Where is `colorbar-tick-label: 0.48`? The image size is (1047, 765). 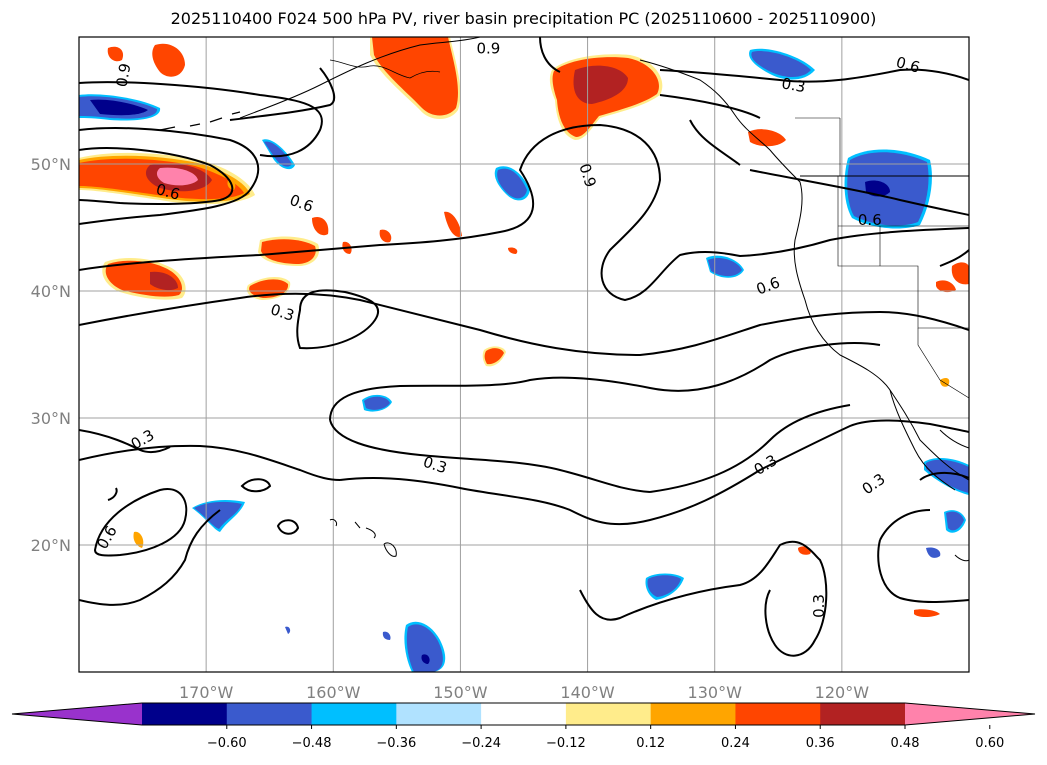
colorbar-tick-label: 0.48 is located at coordinates (905, 743).